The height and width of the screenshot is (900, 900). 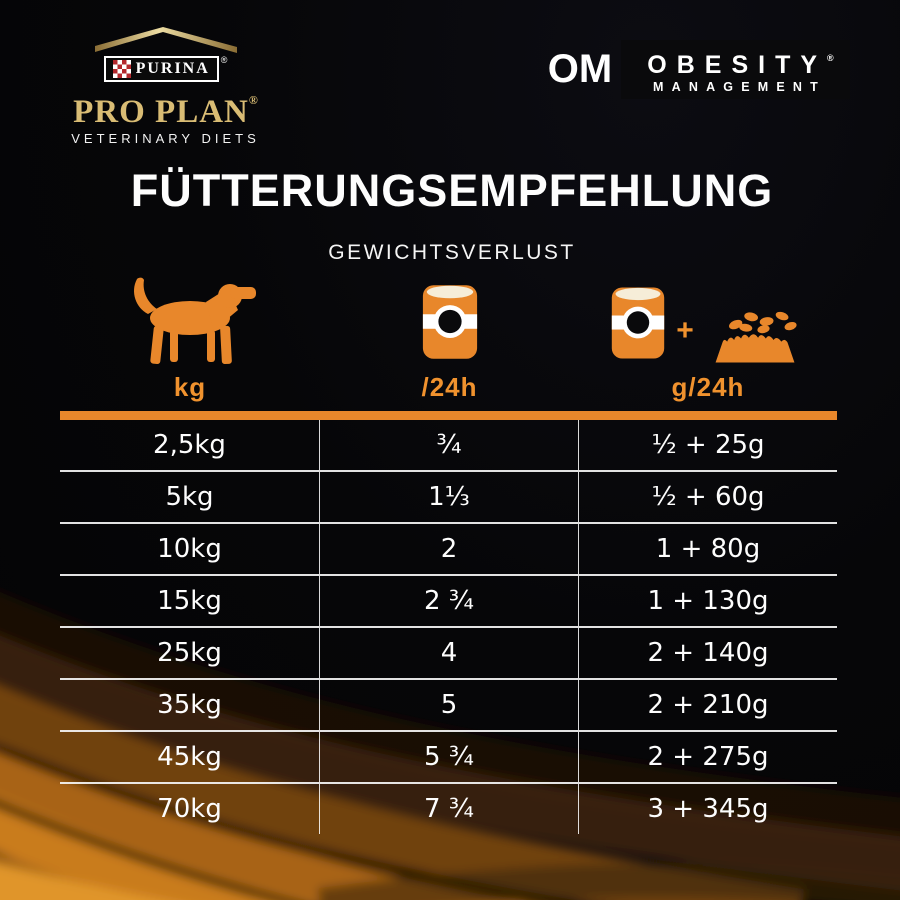 I want to click on cans-per-day-cell: 5, so click(x=449, y=705).